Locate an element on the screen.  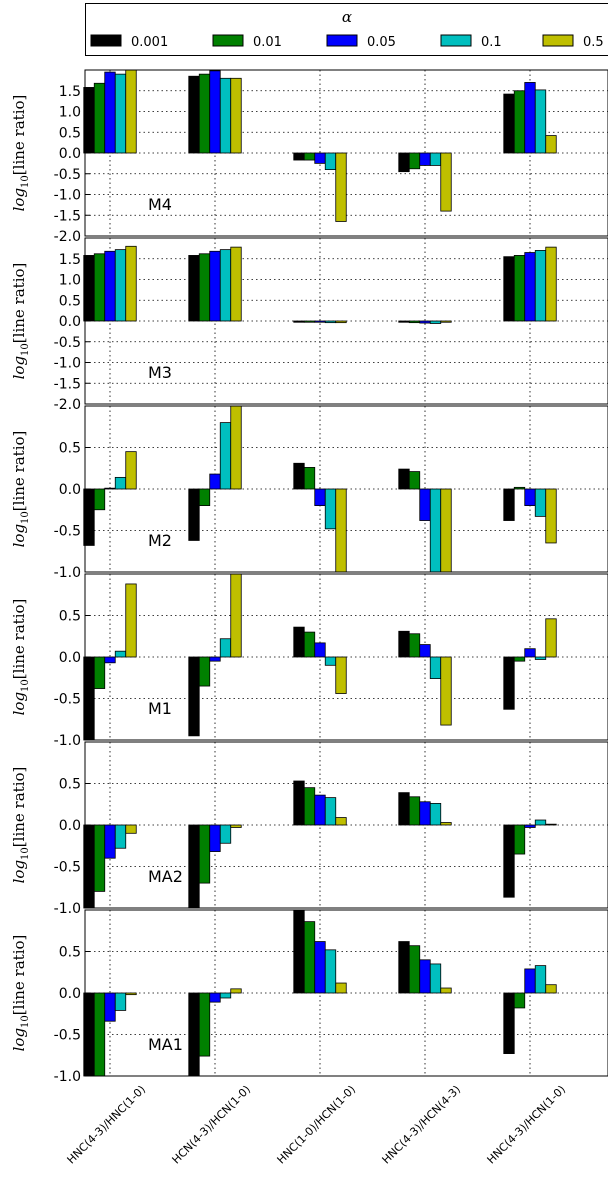
bar-M1-0.01-3 is located at coordinates (414, 645).